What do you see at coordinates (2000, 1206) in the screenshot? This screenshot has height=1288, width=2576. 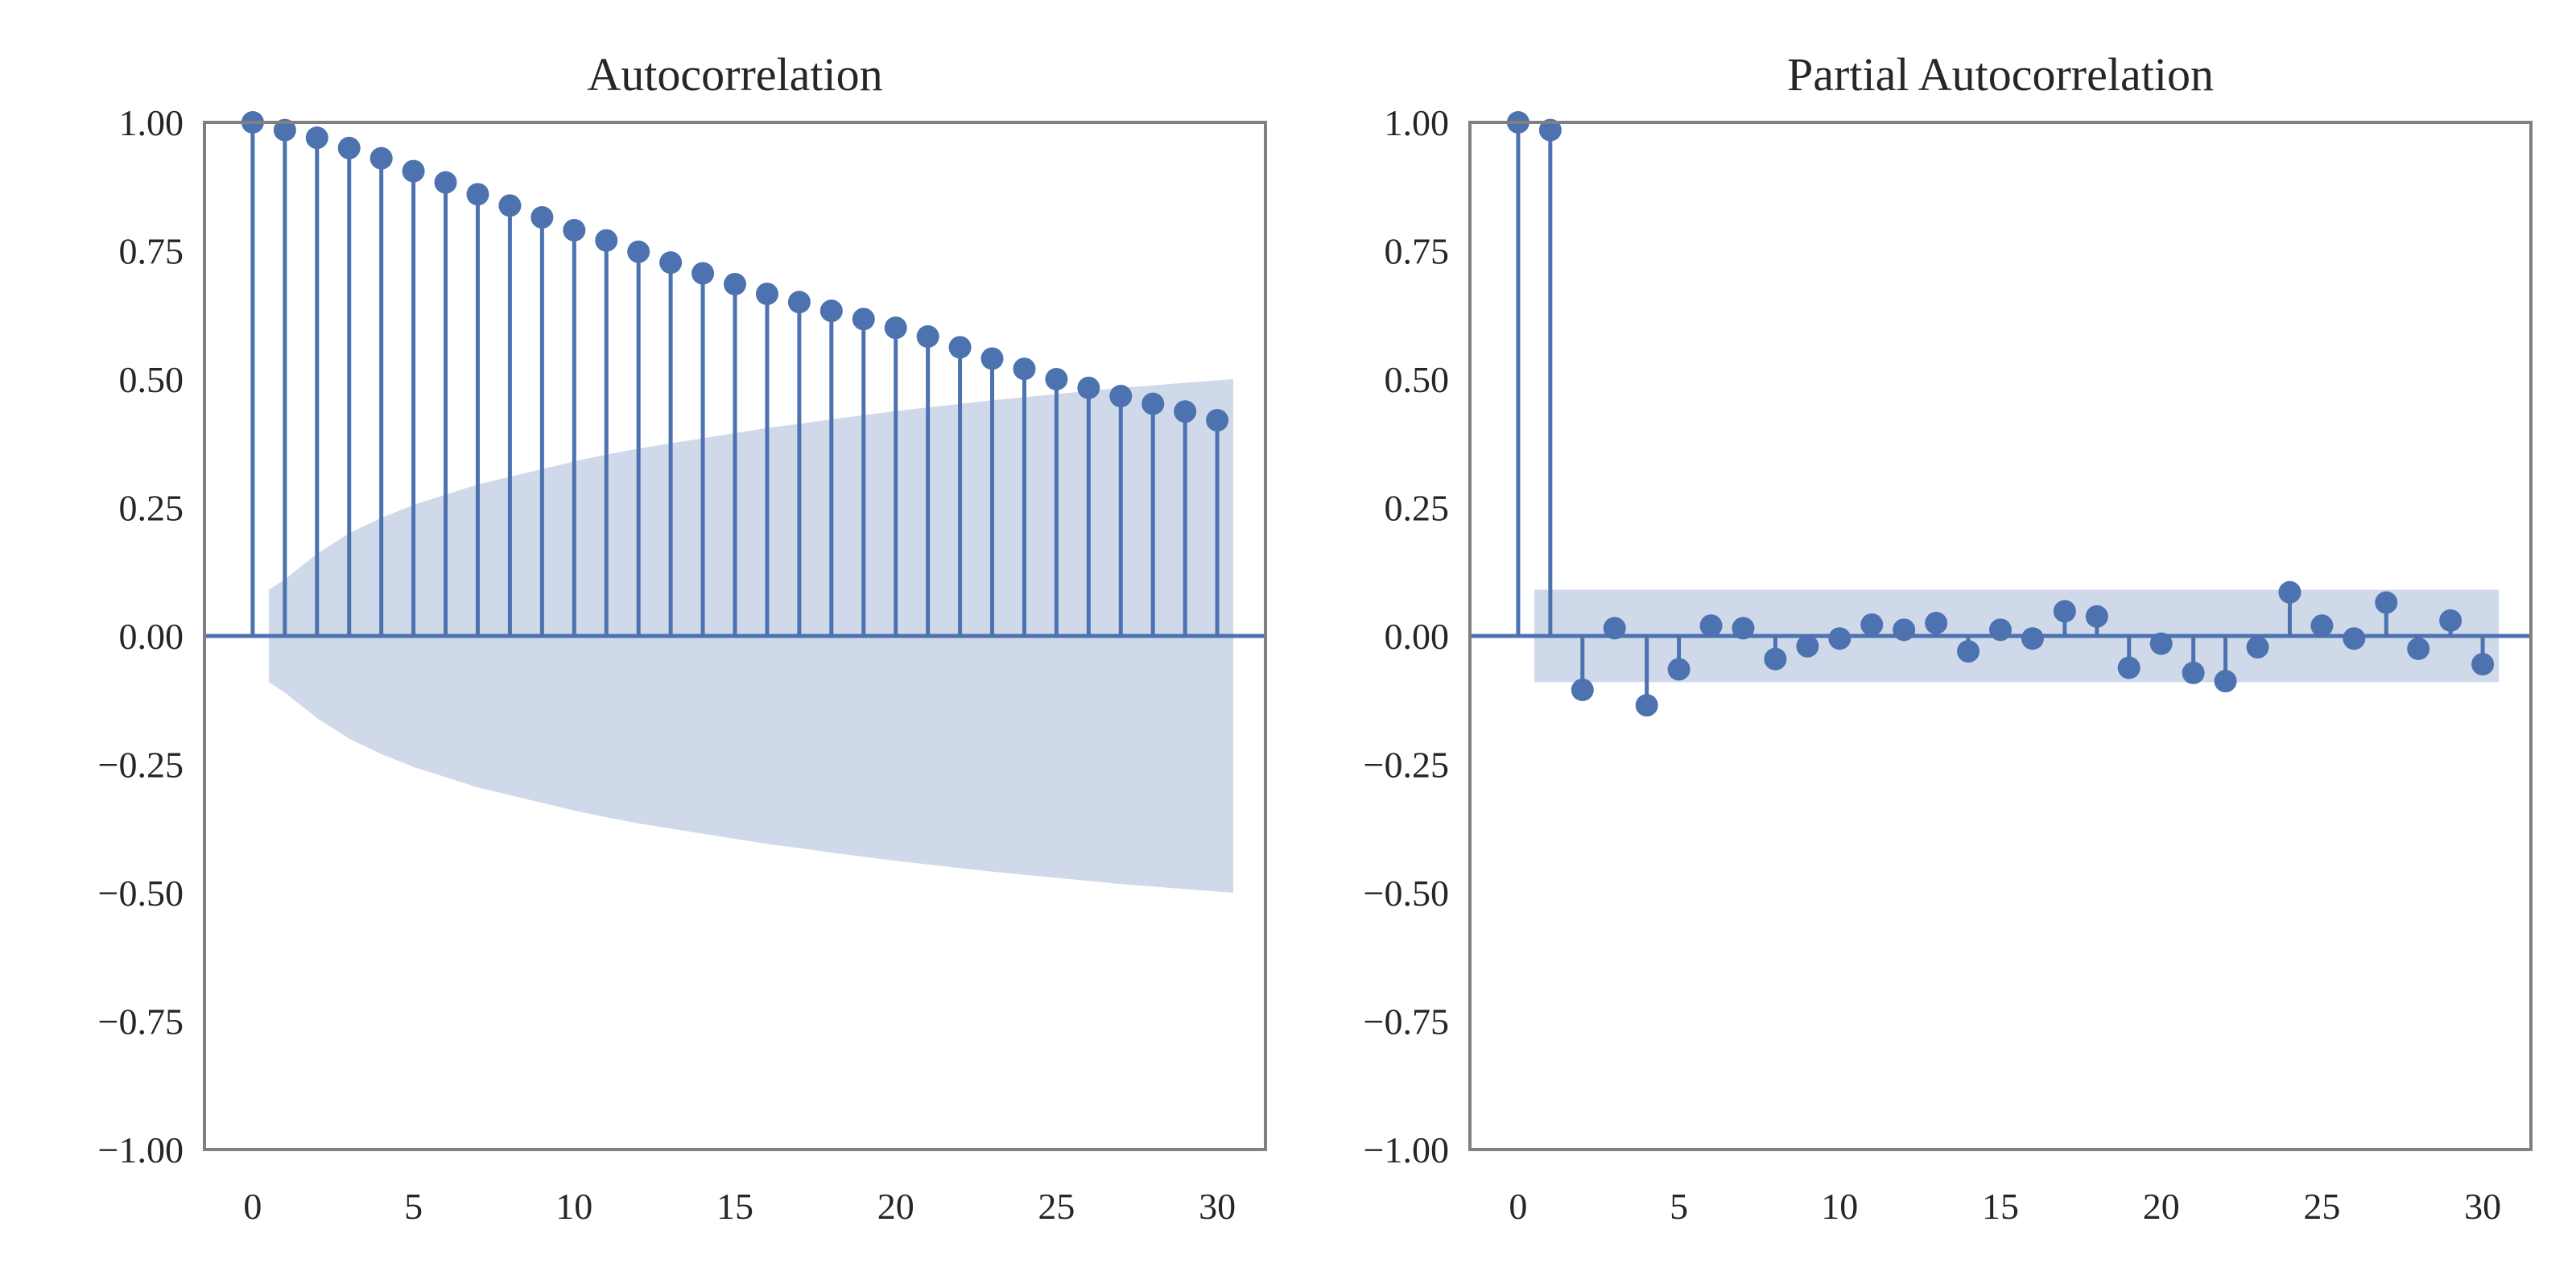 I see `pacf-x-tick-label: 15` at bounding box center [2000, 1206].